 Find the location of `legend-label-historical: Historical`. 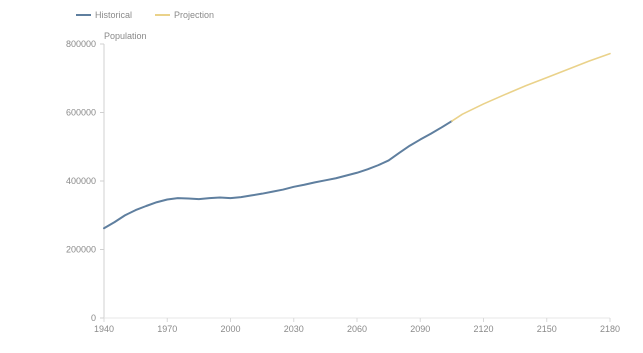

legend-label-historical: Historical is located at coordinates (113, 15).